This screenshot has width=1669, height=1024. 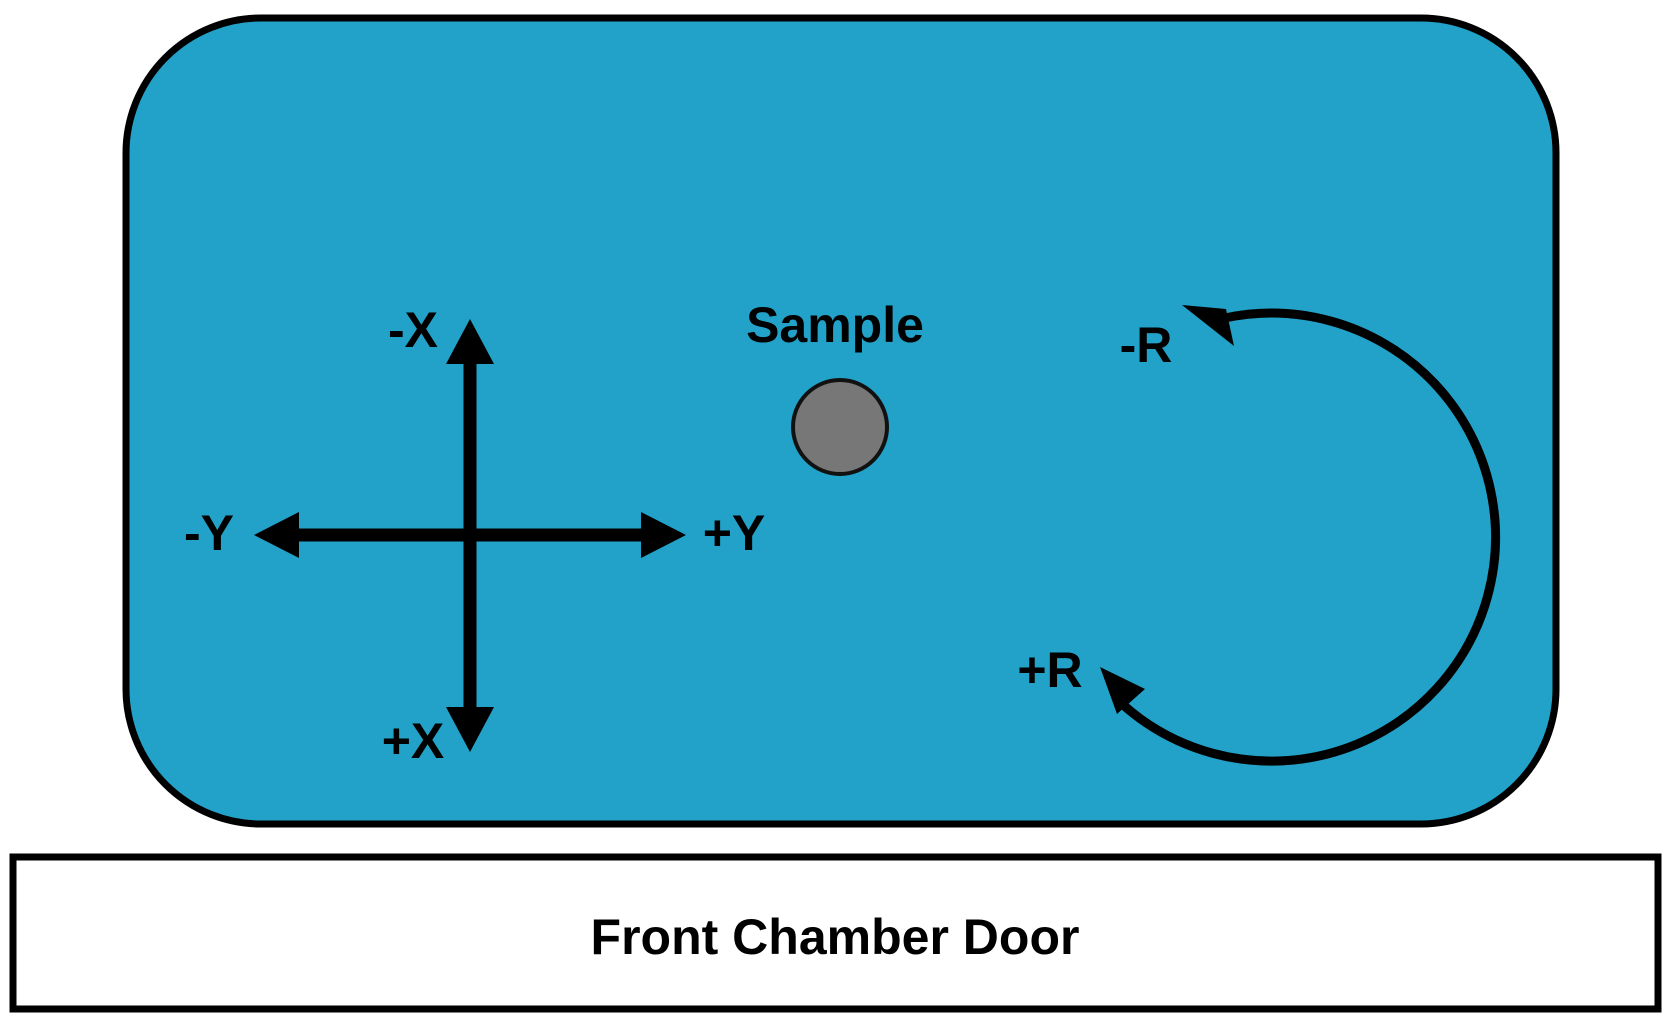 What do you see at coordinates (209, 533) in the screenshot?
I see `minus-y-label: -Y` at bounding box center [209, 533].